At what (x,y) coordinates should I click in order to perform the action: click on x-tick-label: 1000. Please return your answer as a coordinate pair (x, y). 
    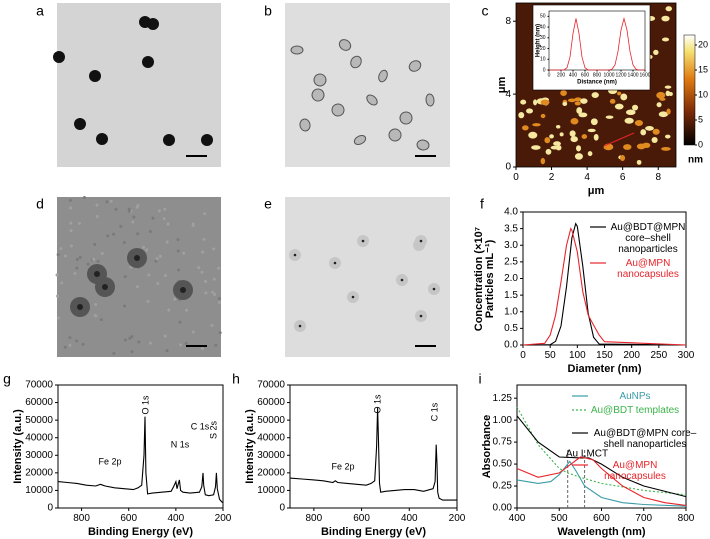
    Looking at the image, I should click on (608, 76).